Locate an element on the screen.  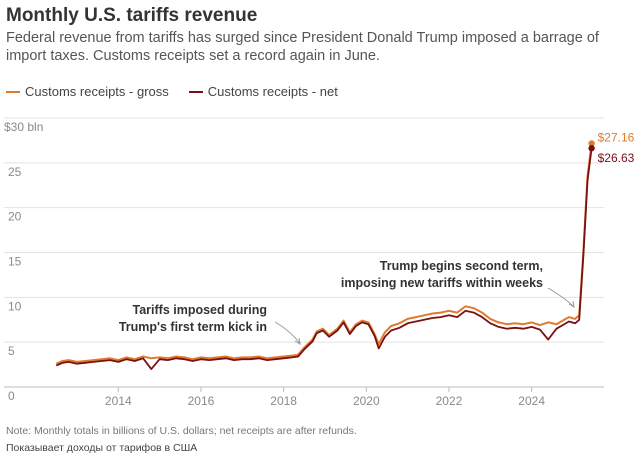
x-tick-label: 2014 is located at coordinates (118, 401).